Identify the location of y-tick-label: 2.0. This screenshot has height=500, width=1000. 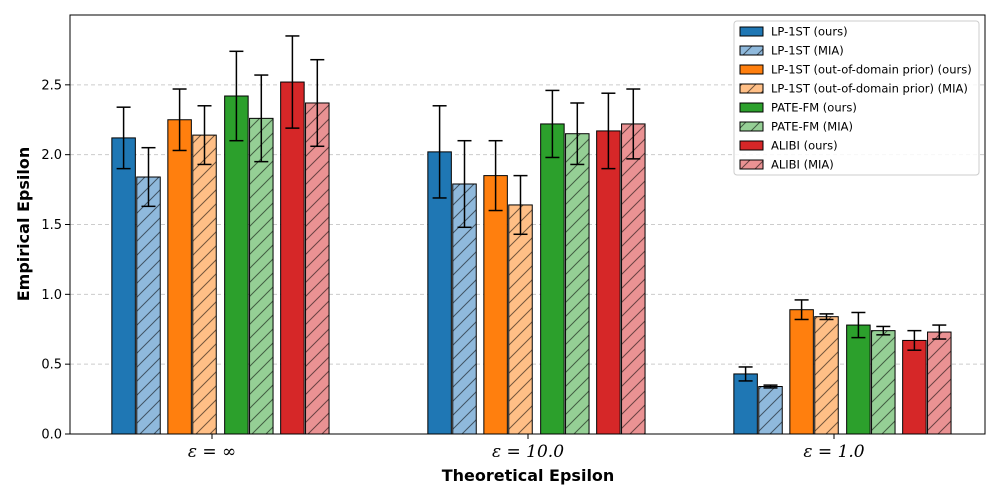
(51, 155).